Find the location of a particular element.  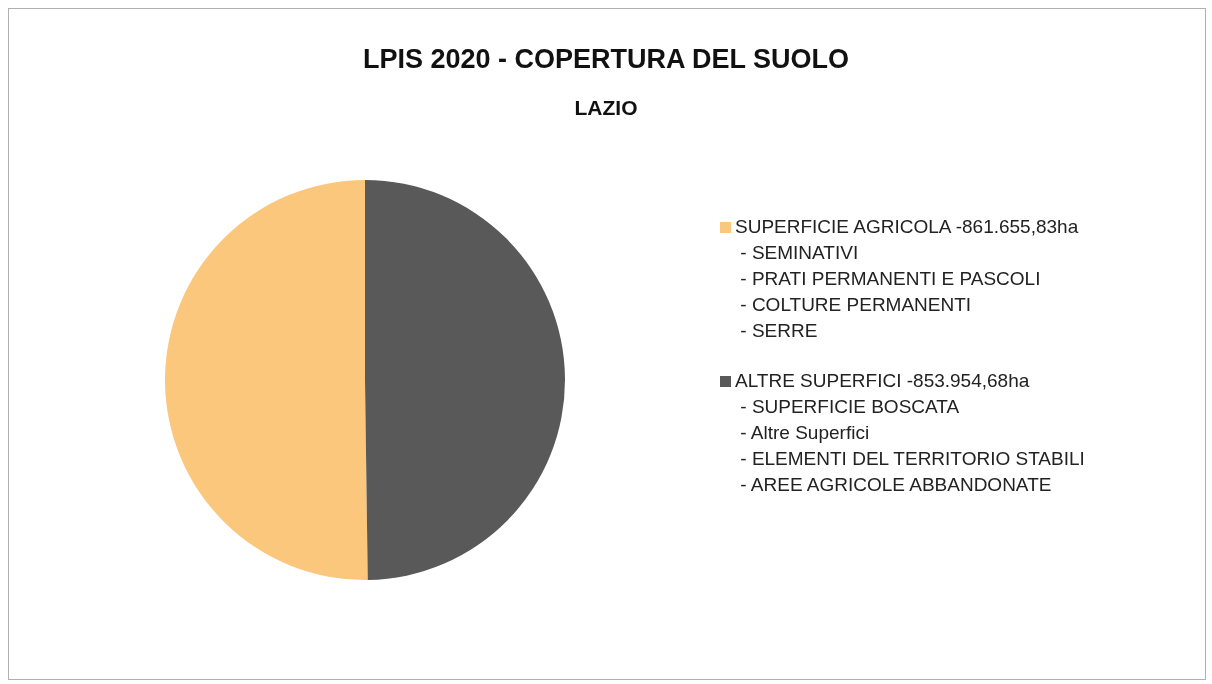

chart-subtitle: LAZIO is located at coordinates (606, 108).